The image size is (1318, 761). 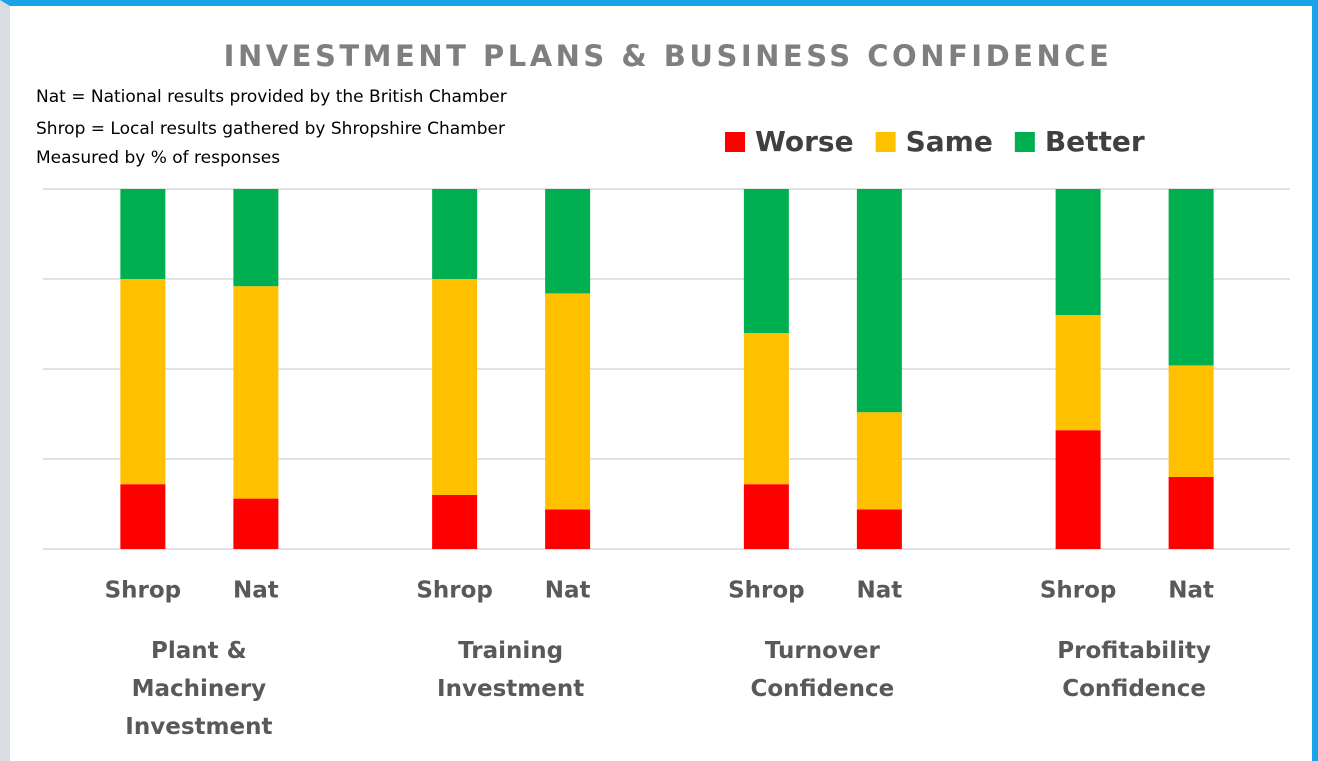 What do you see at coordinates (668, 56) in the screenshot?
I see `chart-title: INVESTMENT PLANS & BUSINESS CONFIDENCE` at bounding box center [668, 56].